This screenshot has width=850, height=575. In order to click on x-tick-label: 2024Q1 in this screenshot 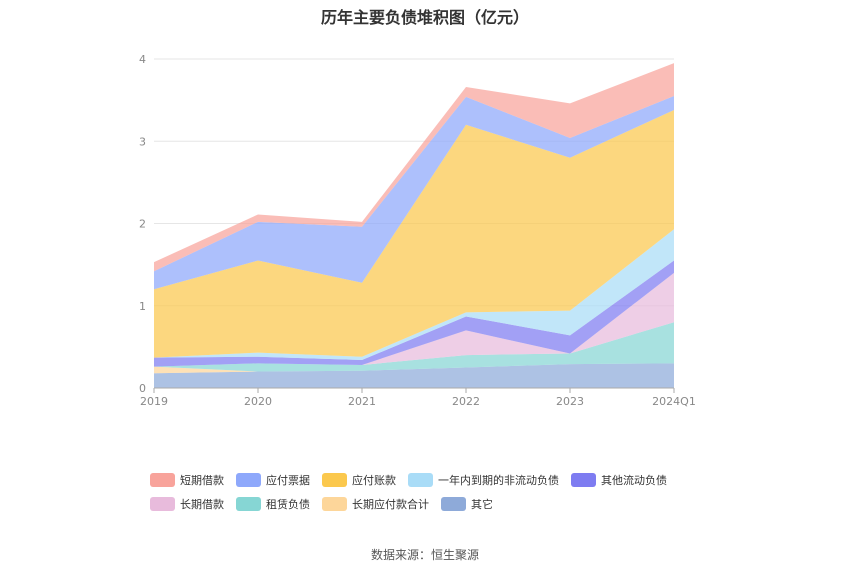, I will do `click(674, 401)`.